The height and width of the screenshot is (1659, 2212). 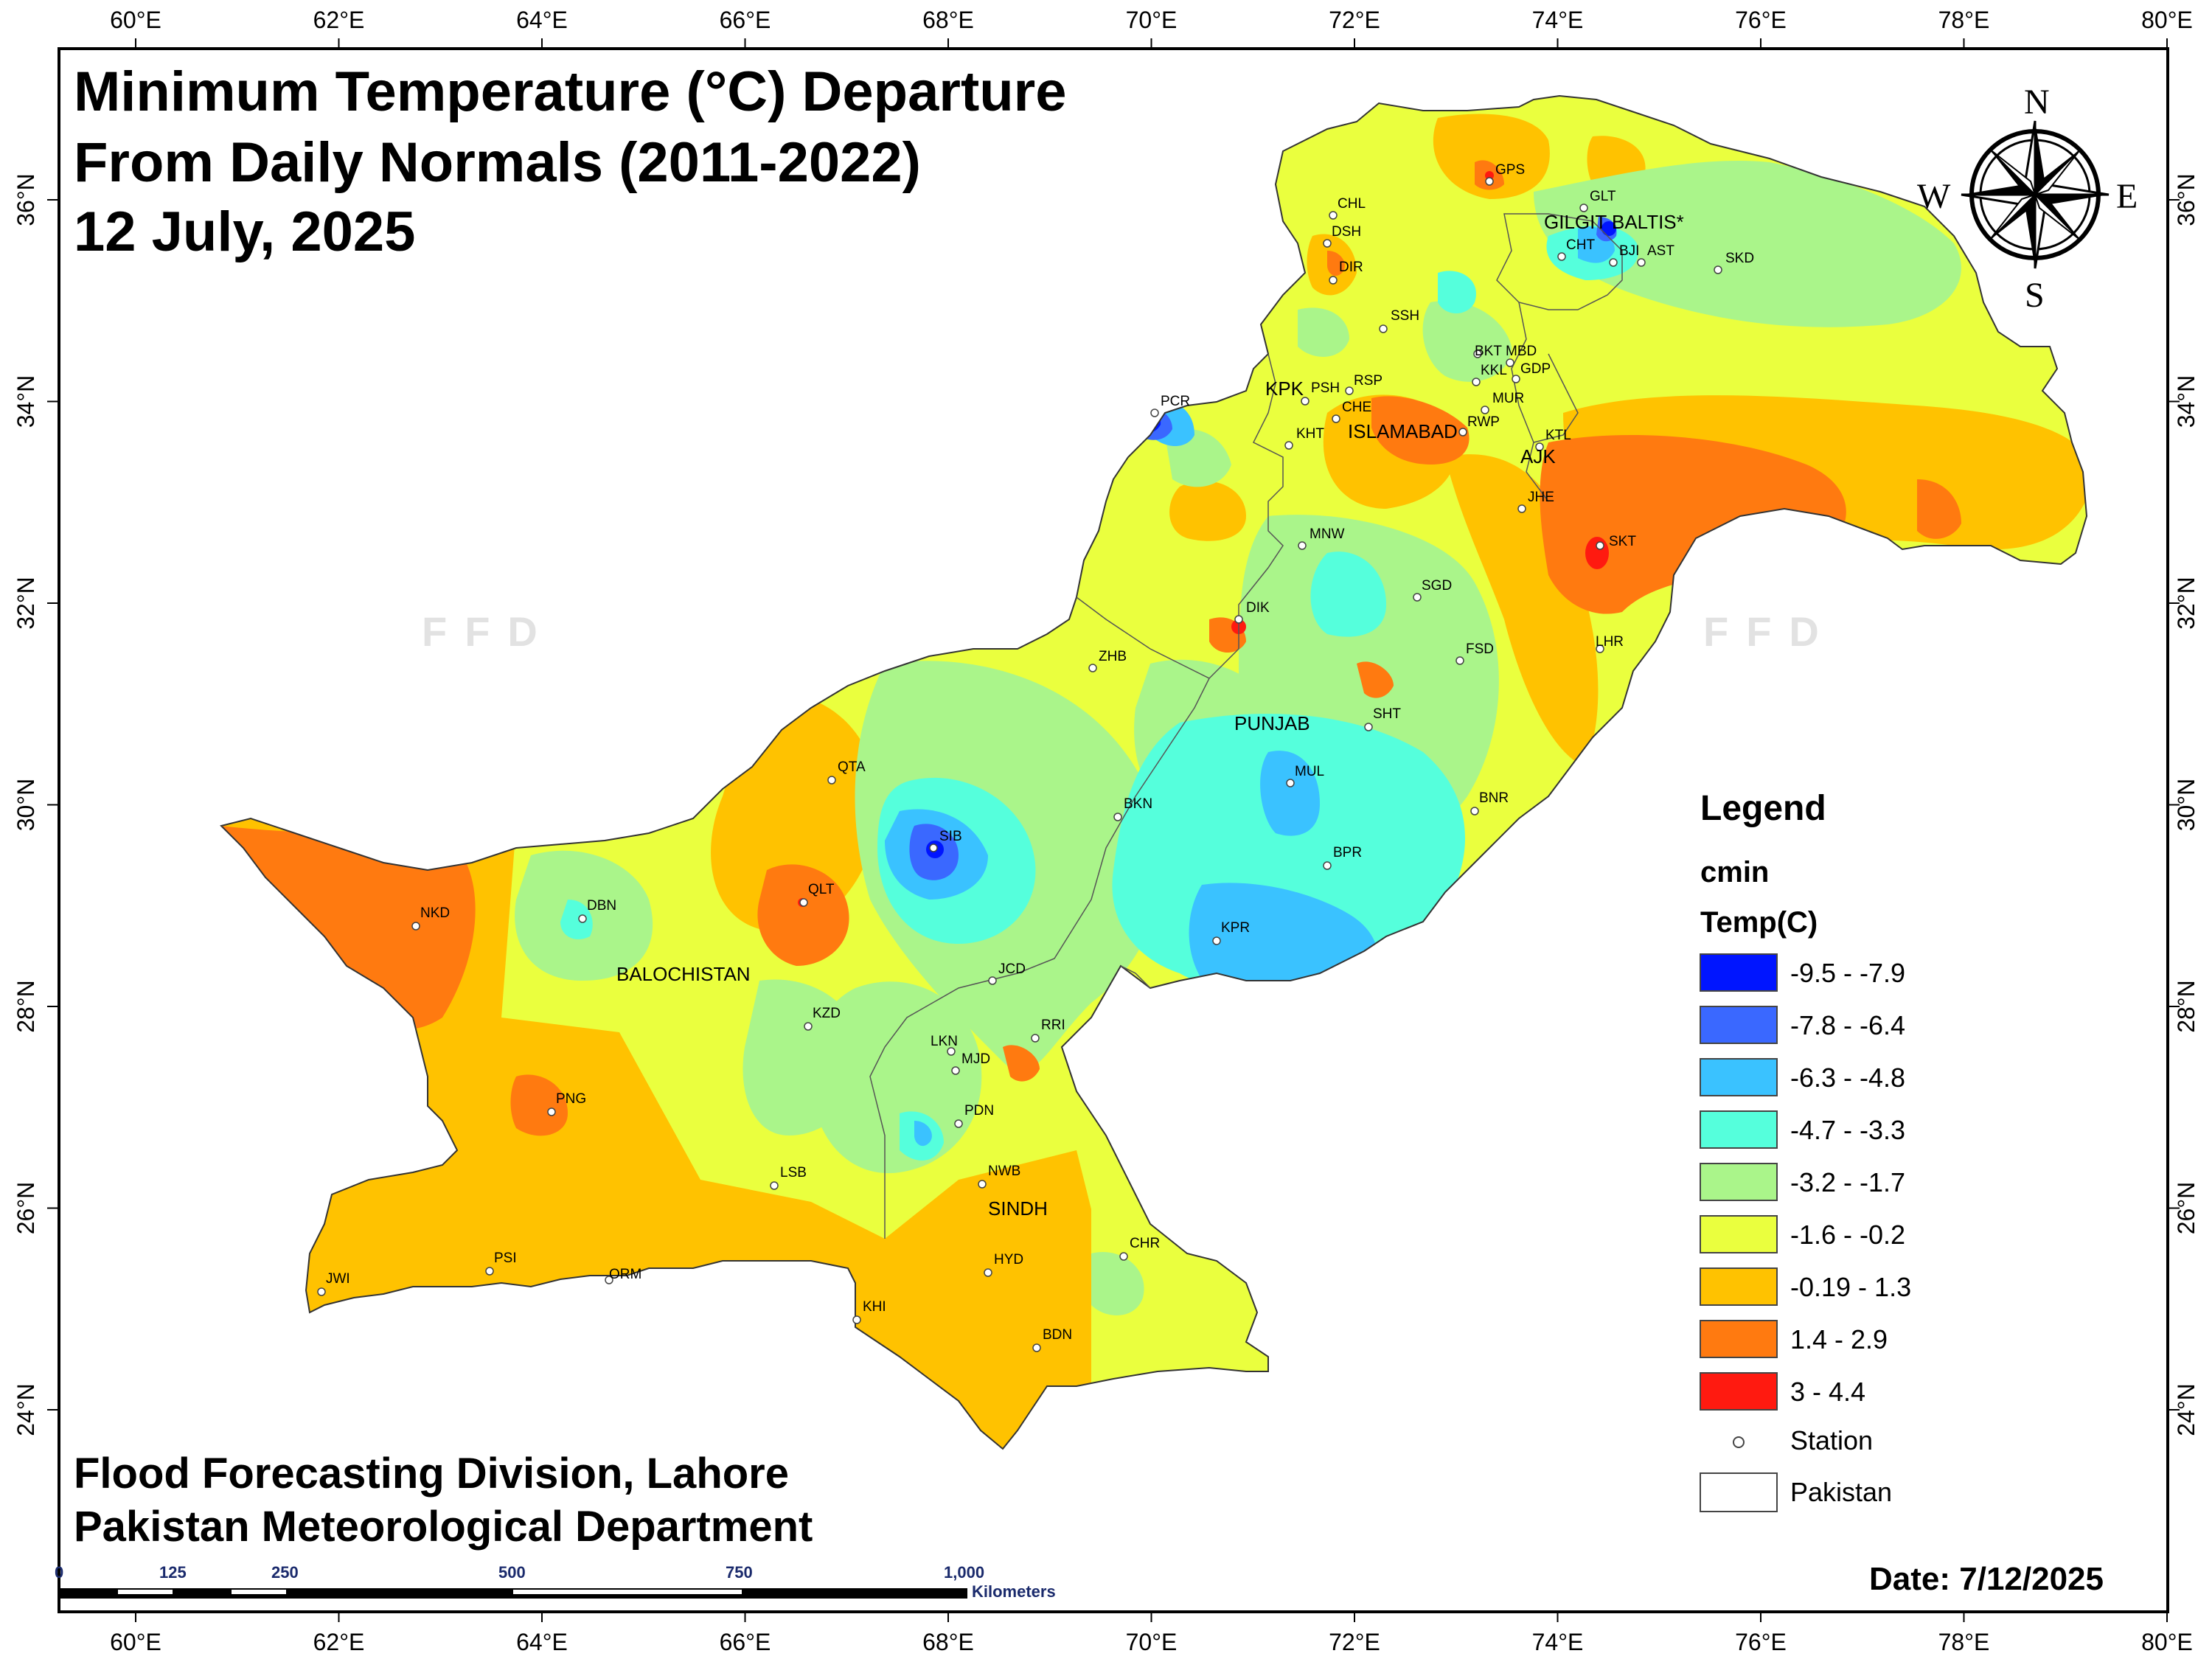 What do you see at coordinates (1847, 1077) in the screenshot?
I see `legend-class-label: -6.3 - -4.8` at bounding box center [1847, 1077].